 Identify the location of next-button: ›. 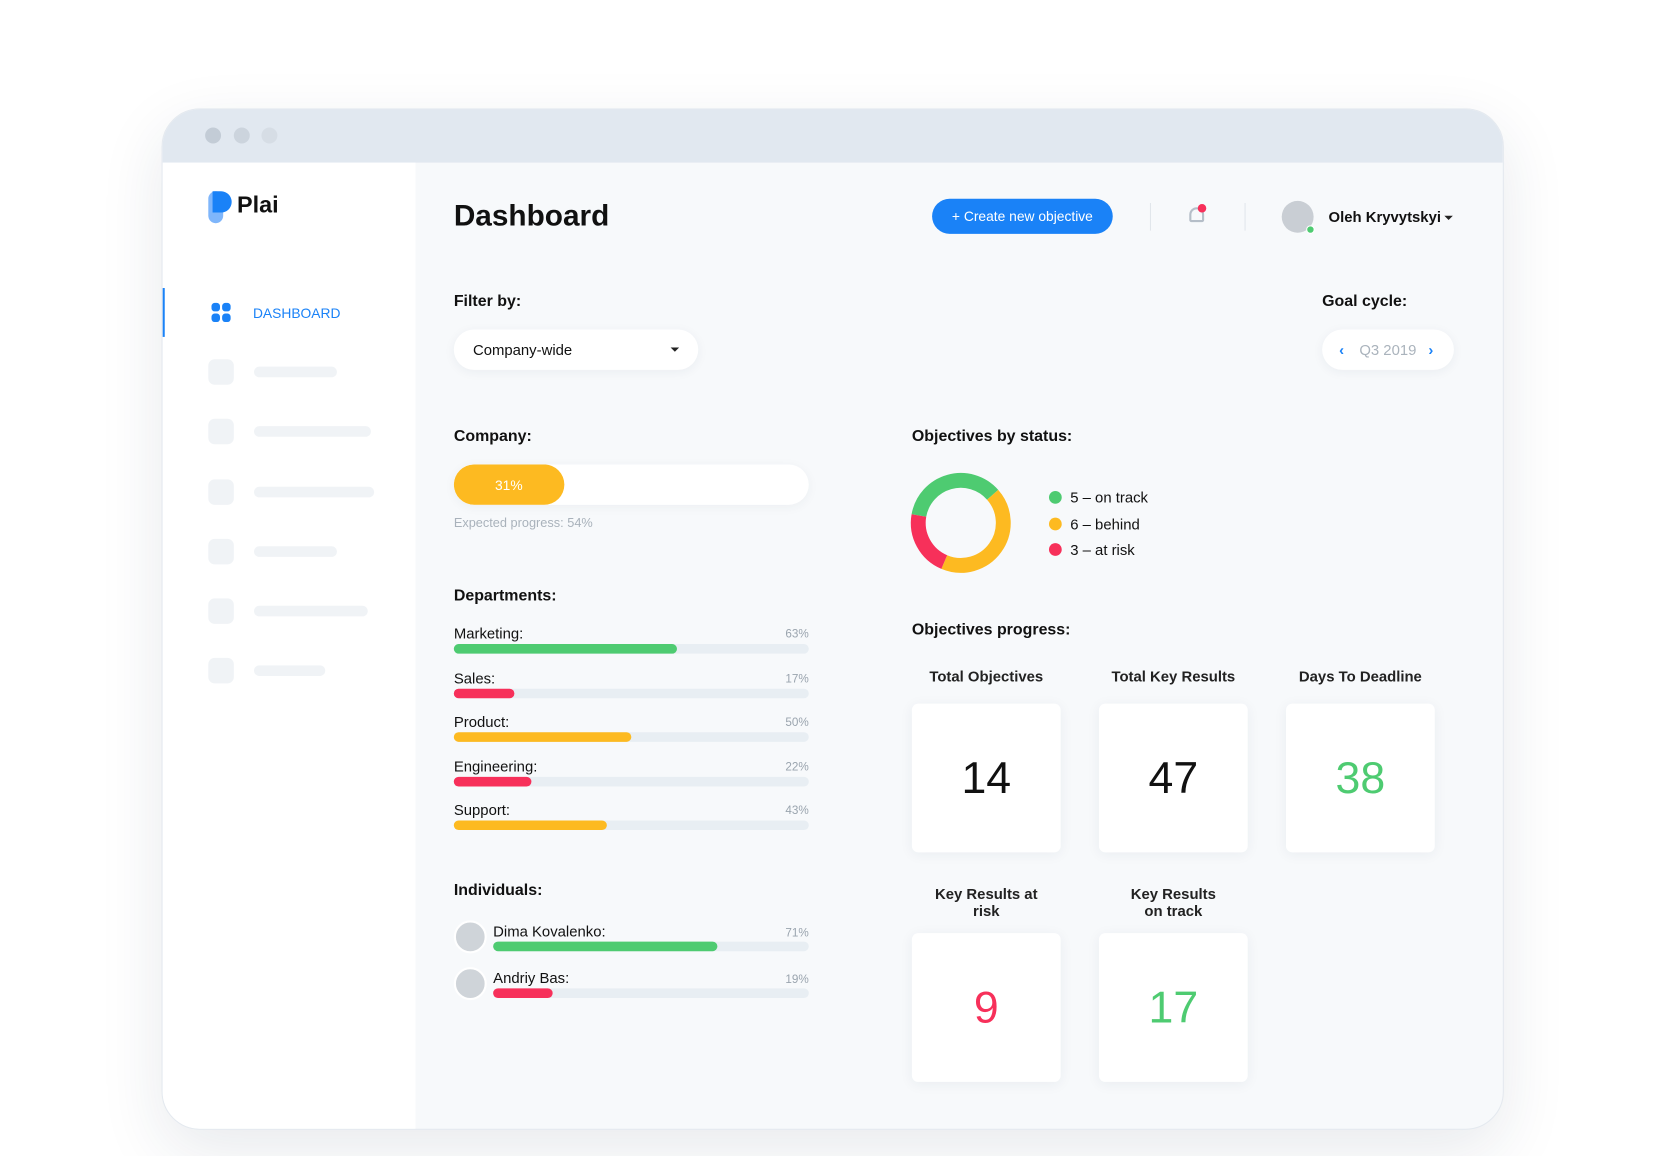
(1431, 350).